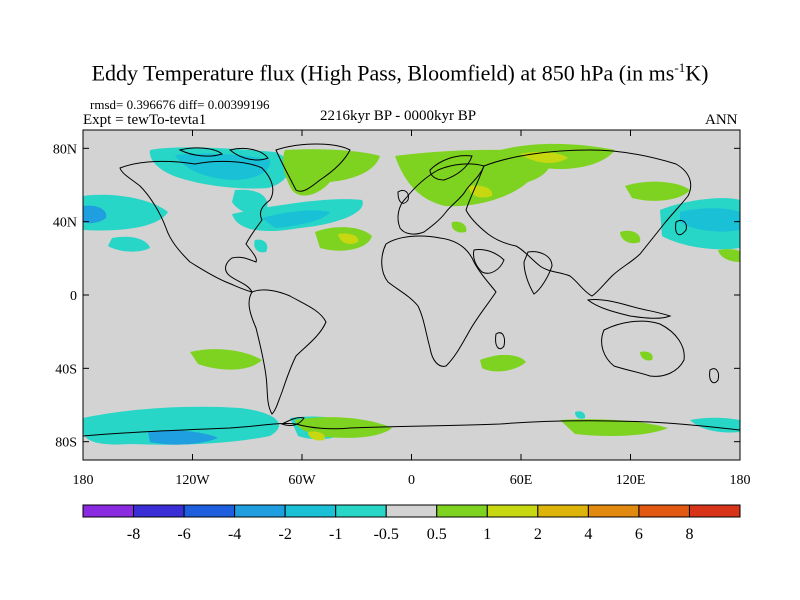 The height and width of the screenshot is (600, 800). I want to click on longitude-labels: 180 120W 60W 0 60E 120E 180, so click(412, 480).